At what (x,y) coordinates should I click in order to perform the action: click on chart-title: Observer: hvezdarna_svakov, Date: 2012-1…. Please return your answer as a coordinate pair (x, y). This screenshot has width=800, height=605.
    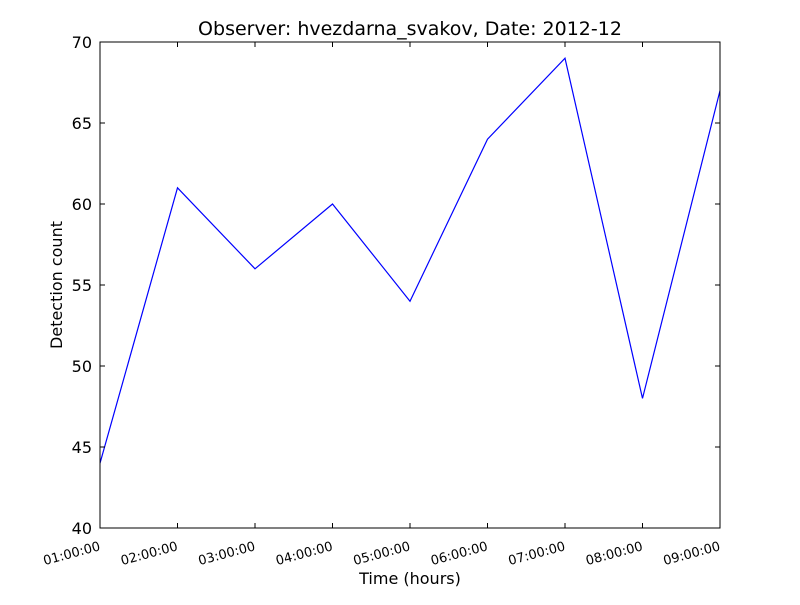
    Looking at the image, I should click on (410, 29).